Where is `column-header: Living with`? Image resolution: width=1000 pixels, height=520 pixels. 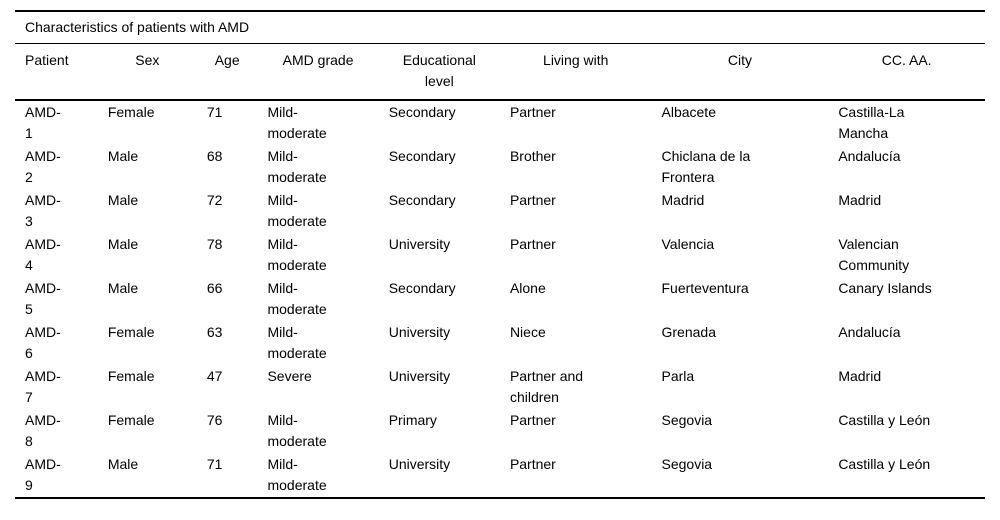 column-header: Living with is located at coordinates (575, 72).